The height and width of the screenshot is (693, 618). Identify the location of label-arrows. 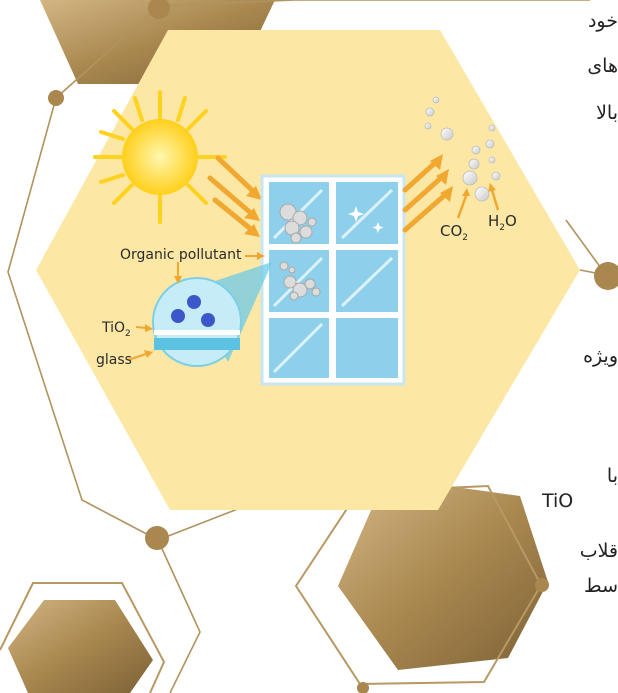
(196, 306).